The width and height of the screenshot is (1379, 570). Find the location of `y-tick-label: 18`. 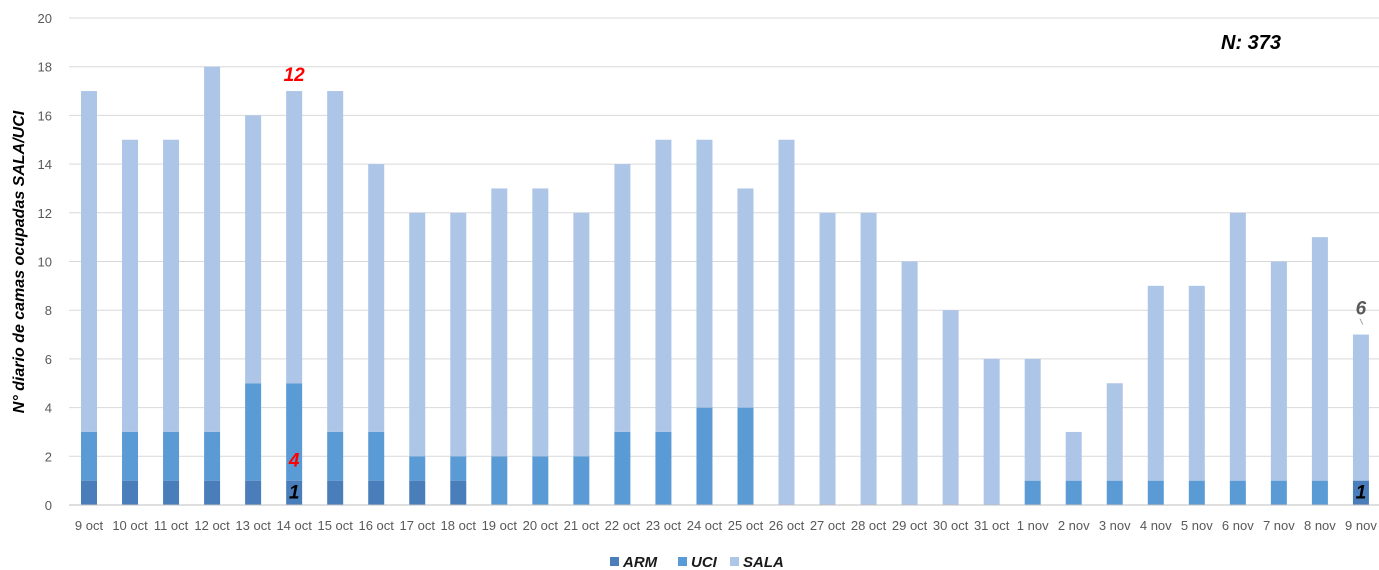

y-tick-label: 18 is located at coordinates (45, 67).